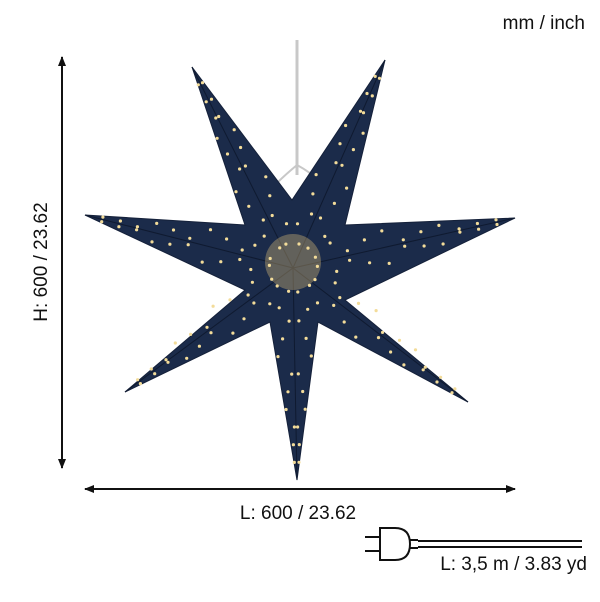 This screenshot has width=600, height=602. Describe the element at coordinates (513, 564) in the screenshot. I see `cable-label: L: 3,5 m / 3.83 yd` at that location.